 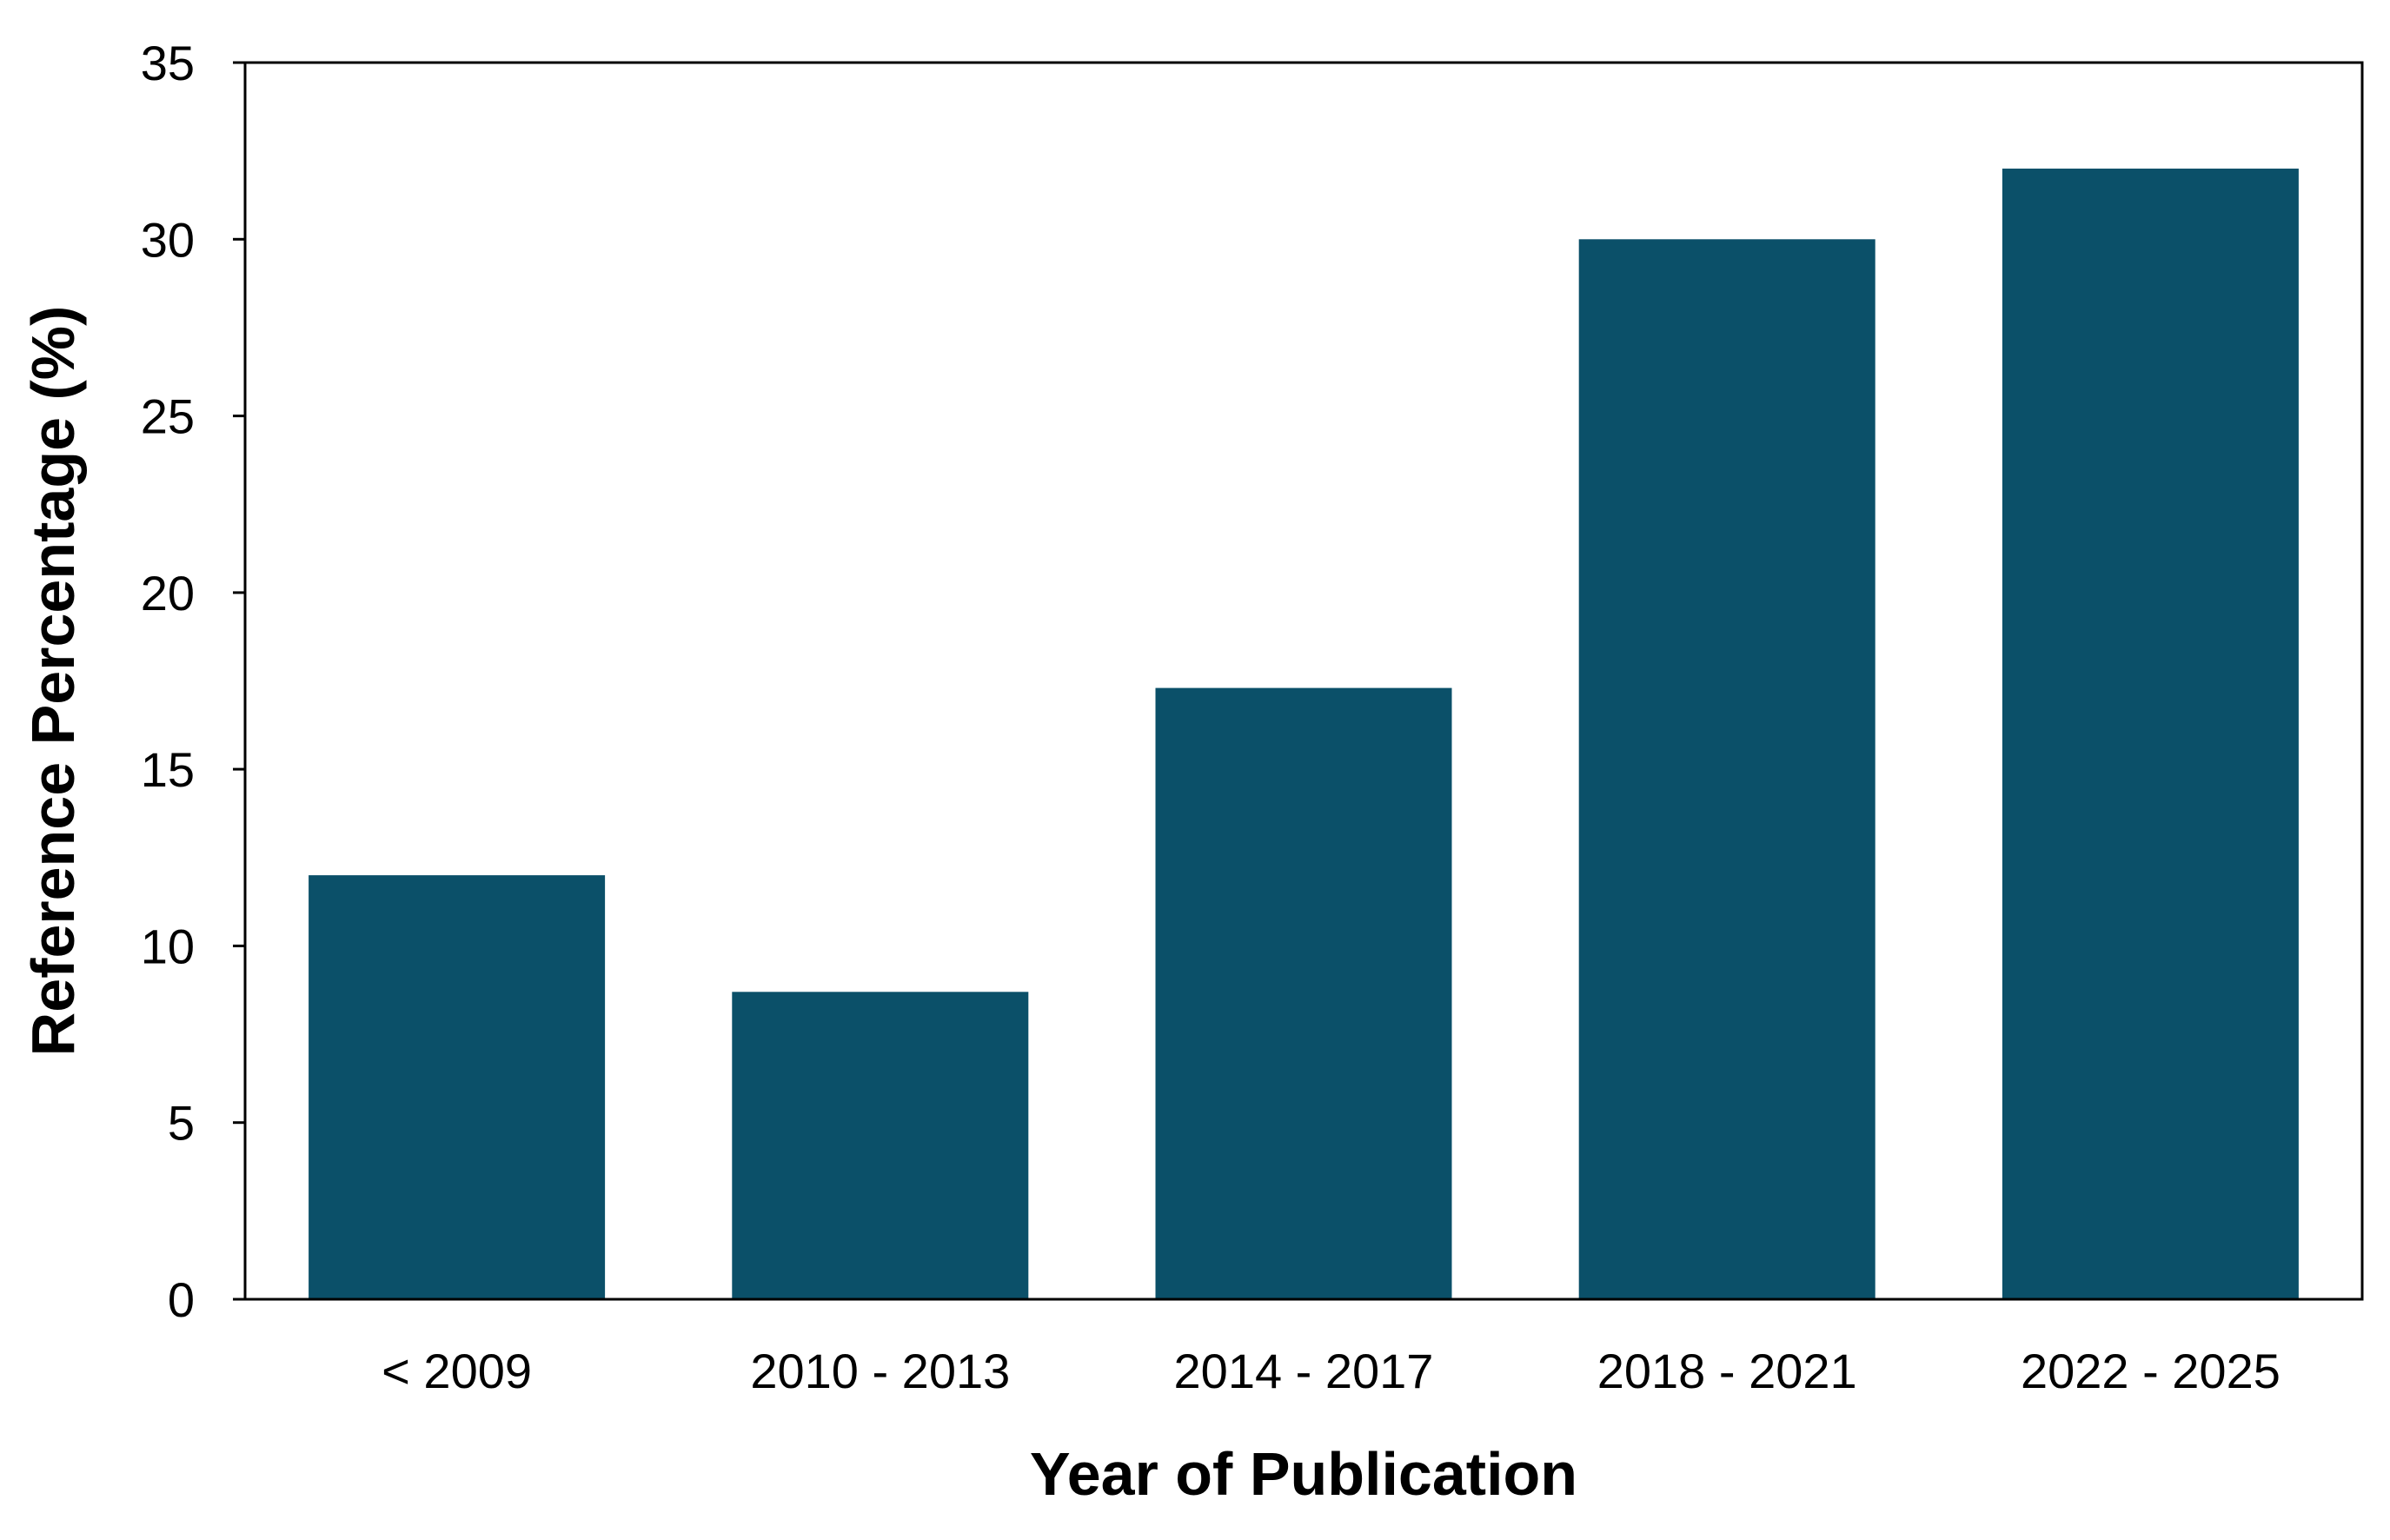 What do you see at coordinates (168, 239) in the screenshot?
I see `y-tick-label: 30` at bounding box center [168, 239].